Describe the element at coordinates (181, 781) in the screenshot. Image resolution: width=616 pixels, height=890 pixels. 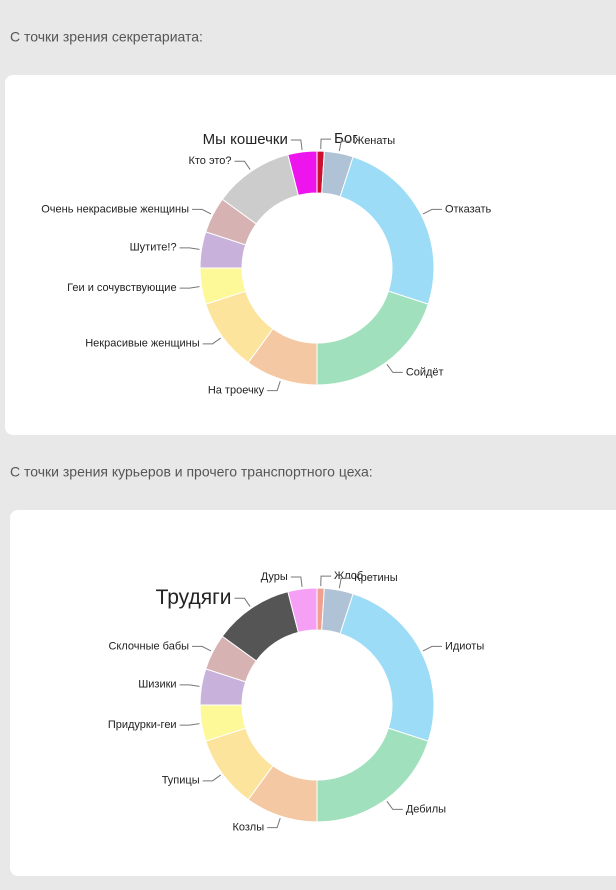
I see `slice-label: Тупицы` at that location.